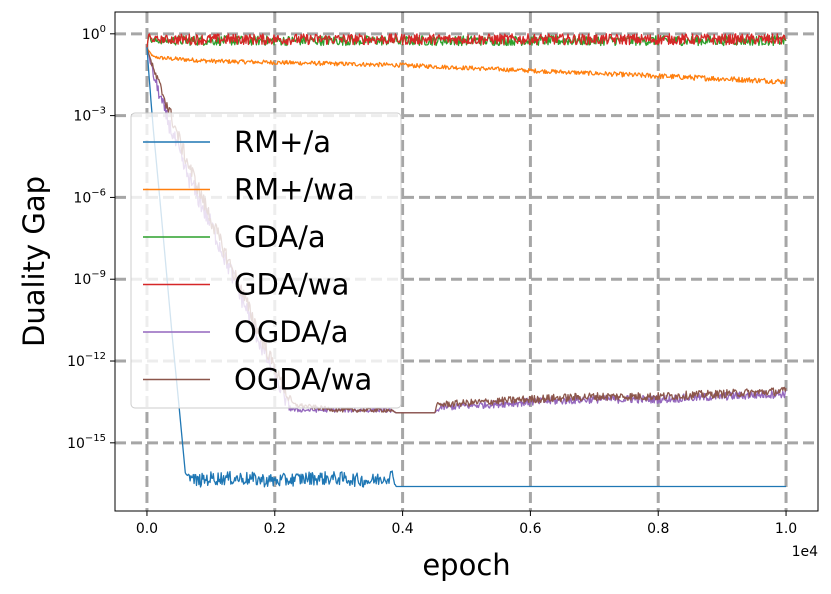 This screenshot has height=594, width=831. Describe the element at coordinates (280, 237) in the screenshot. I see `legend-label-gda-a: GDA/a` at that location.